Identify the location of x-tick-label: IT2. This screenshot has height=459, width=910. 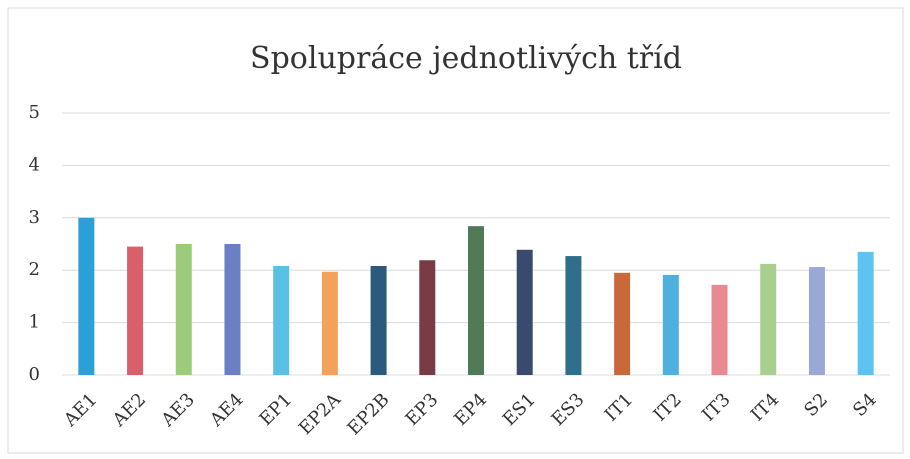
(667, 407).